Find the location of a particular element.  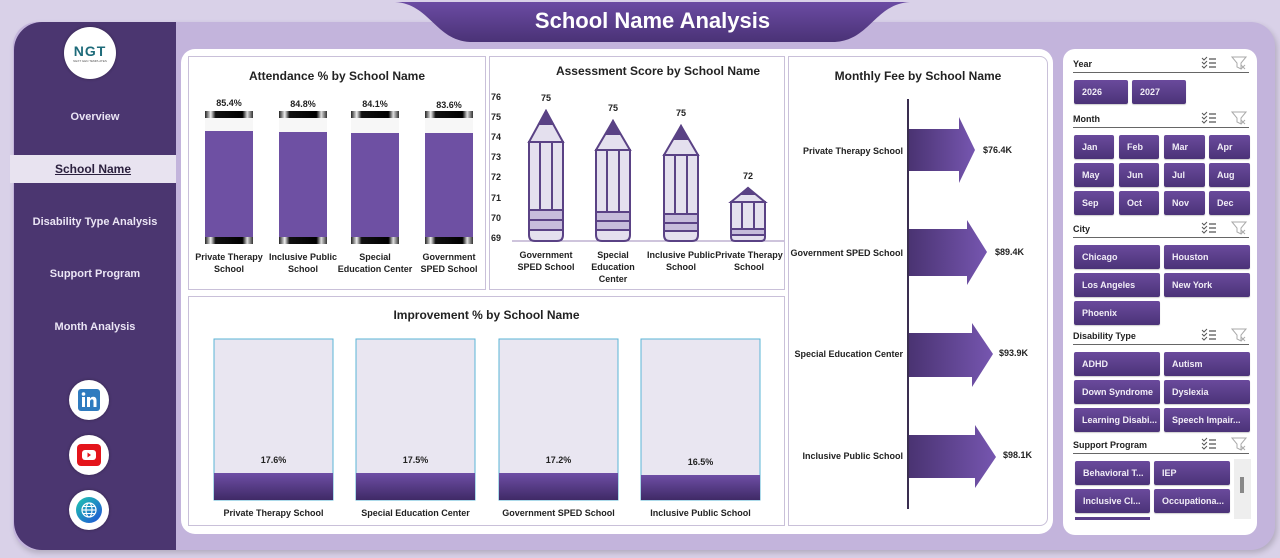

y-tick: 76 is located at coordinates (496, 97).